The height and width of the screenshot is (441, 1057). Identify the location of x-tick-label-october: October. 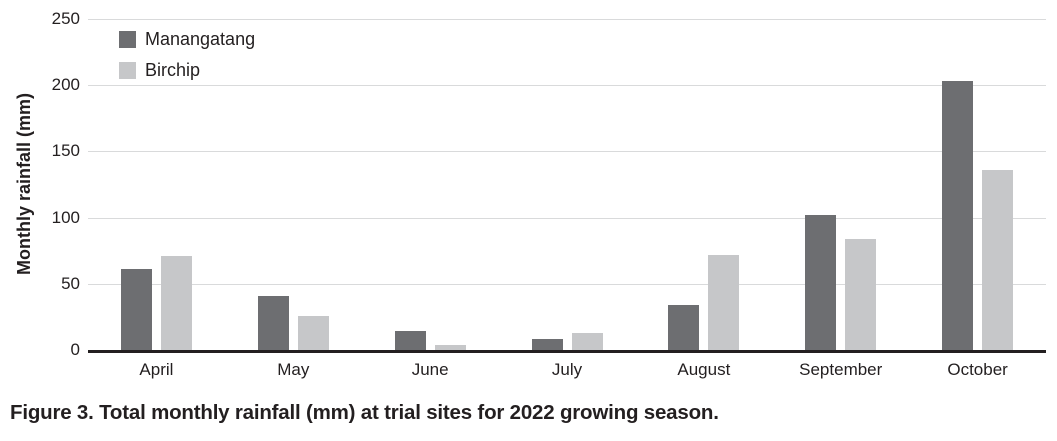
(977, 369).